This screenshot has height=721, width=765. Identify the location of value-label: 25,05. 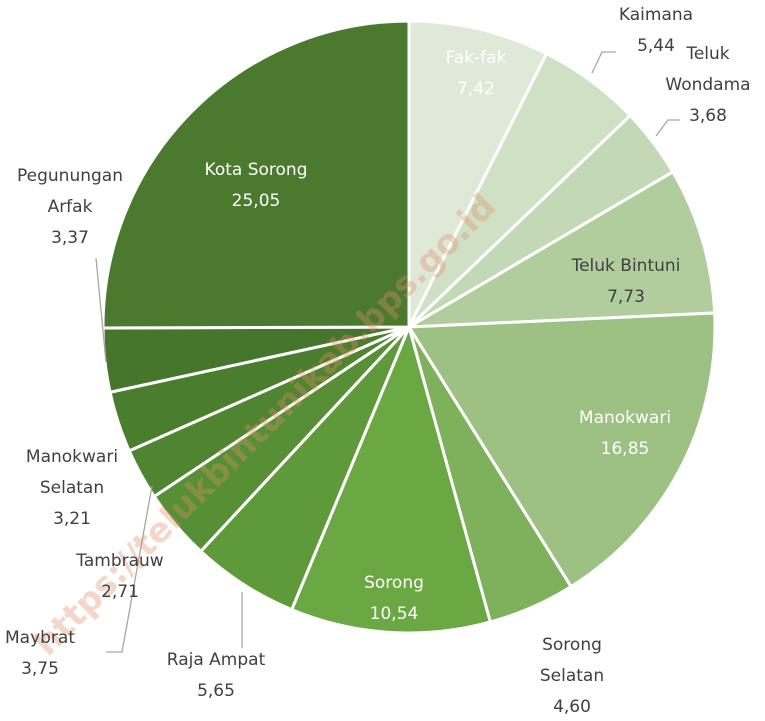
(256, 201).